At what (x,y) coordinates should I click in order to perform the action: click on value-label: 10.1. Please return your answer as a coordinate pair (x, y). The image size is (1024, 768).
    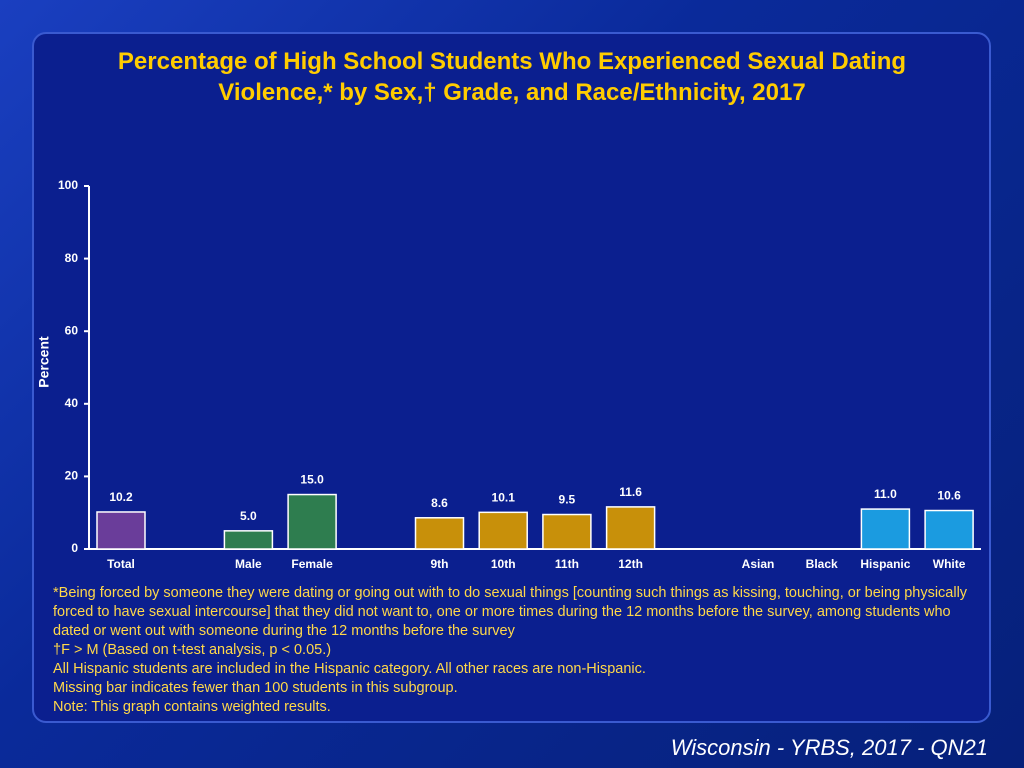
    Looking at the image, I should click on (504, 498).